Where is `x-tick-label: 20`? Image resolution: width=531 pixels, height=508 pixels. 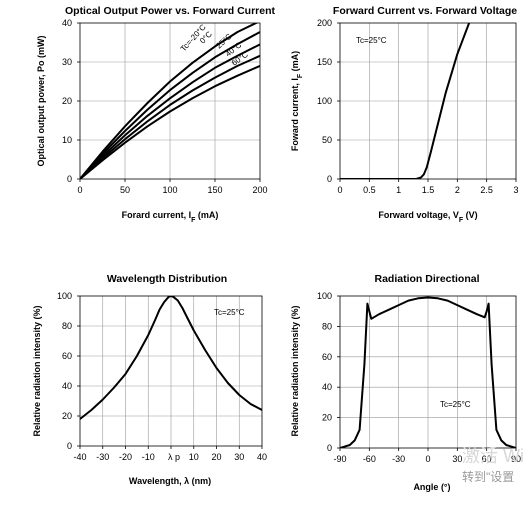
x-tick-label: 20 is located at coordinates (216, 457).